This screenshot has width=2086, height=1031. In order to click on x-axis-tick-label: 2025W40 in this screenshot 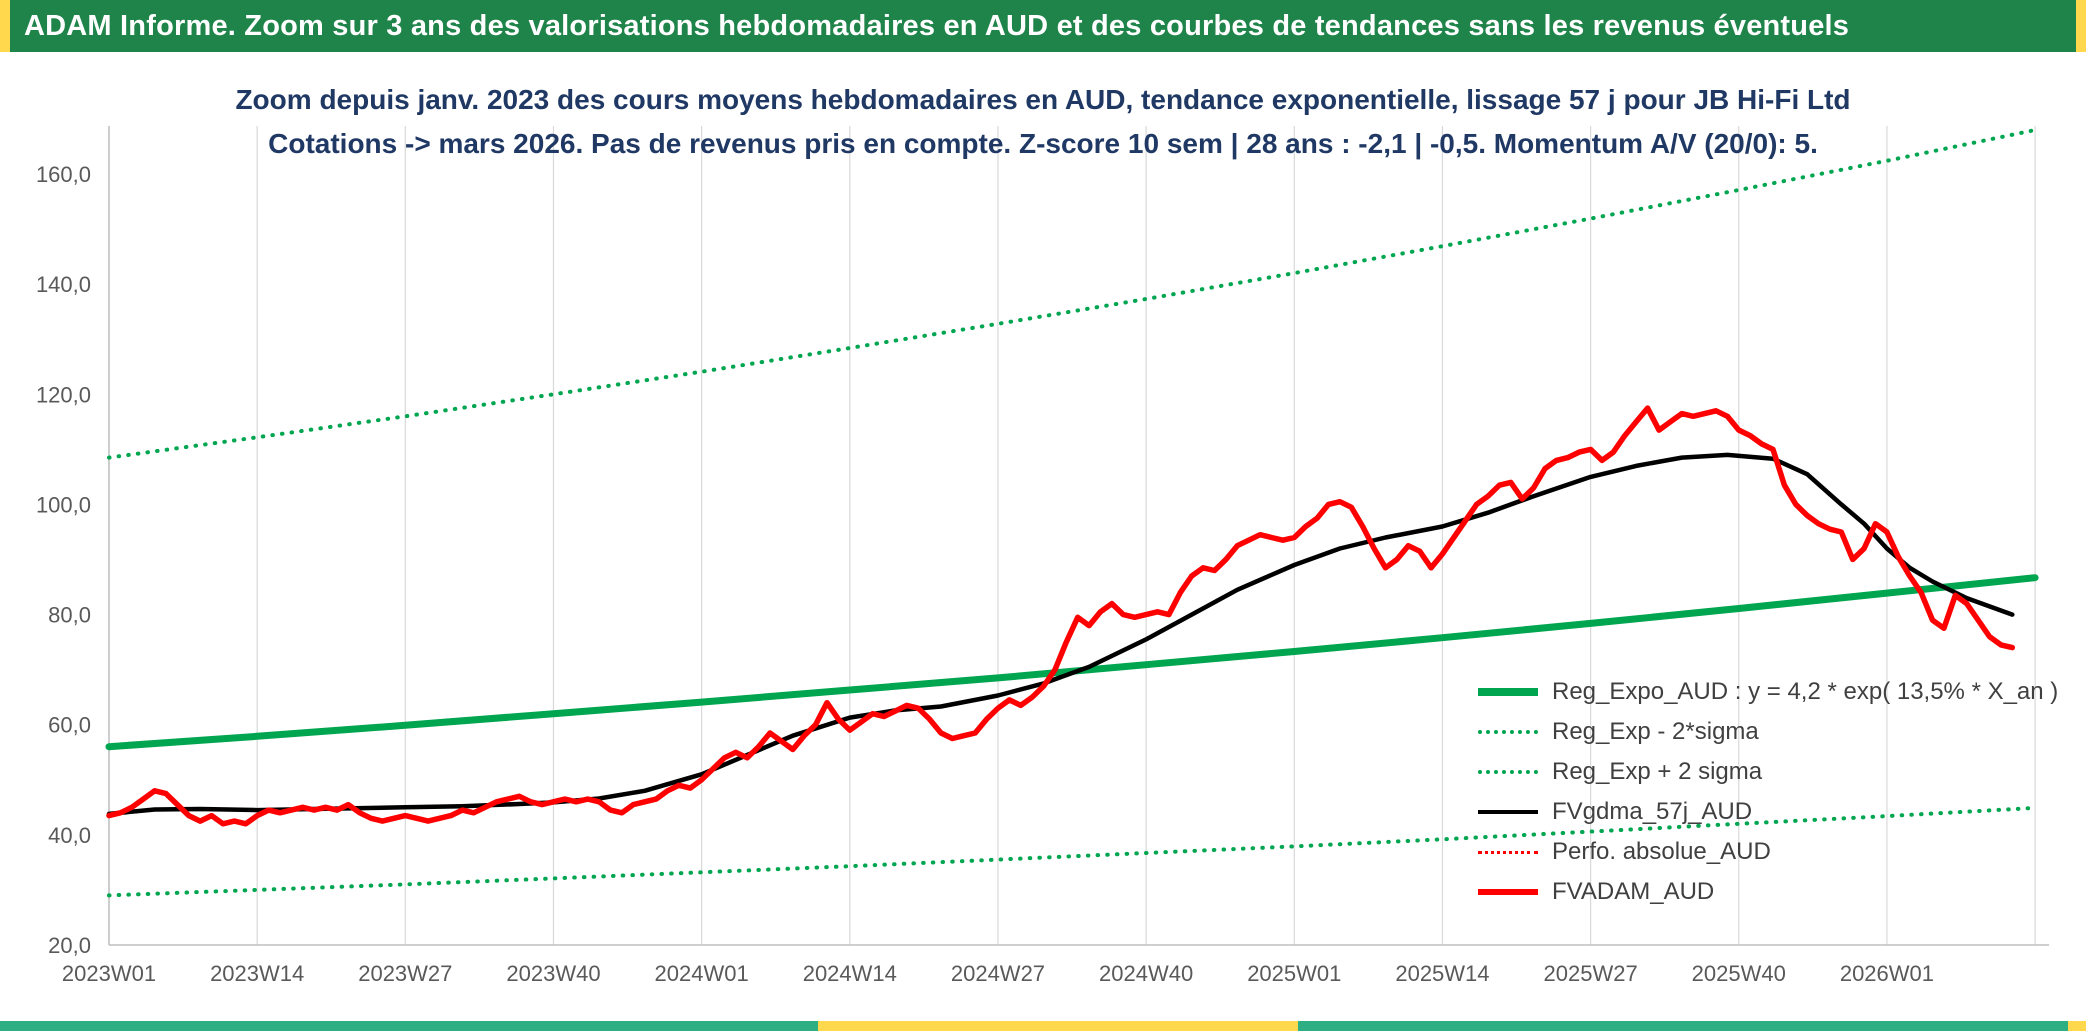, I will do `click(1739, 973)`.